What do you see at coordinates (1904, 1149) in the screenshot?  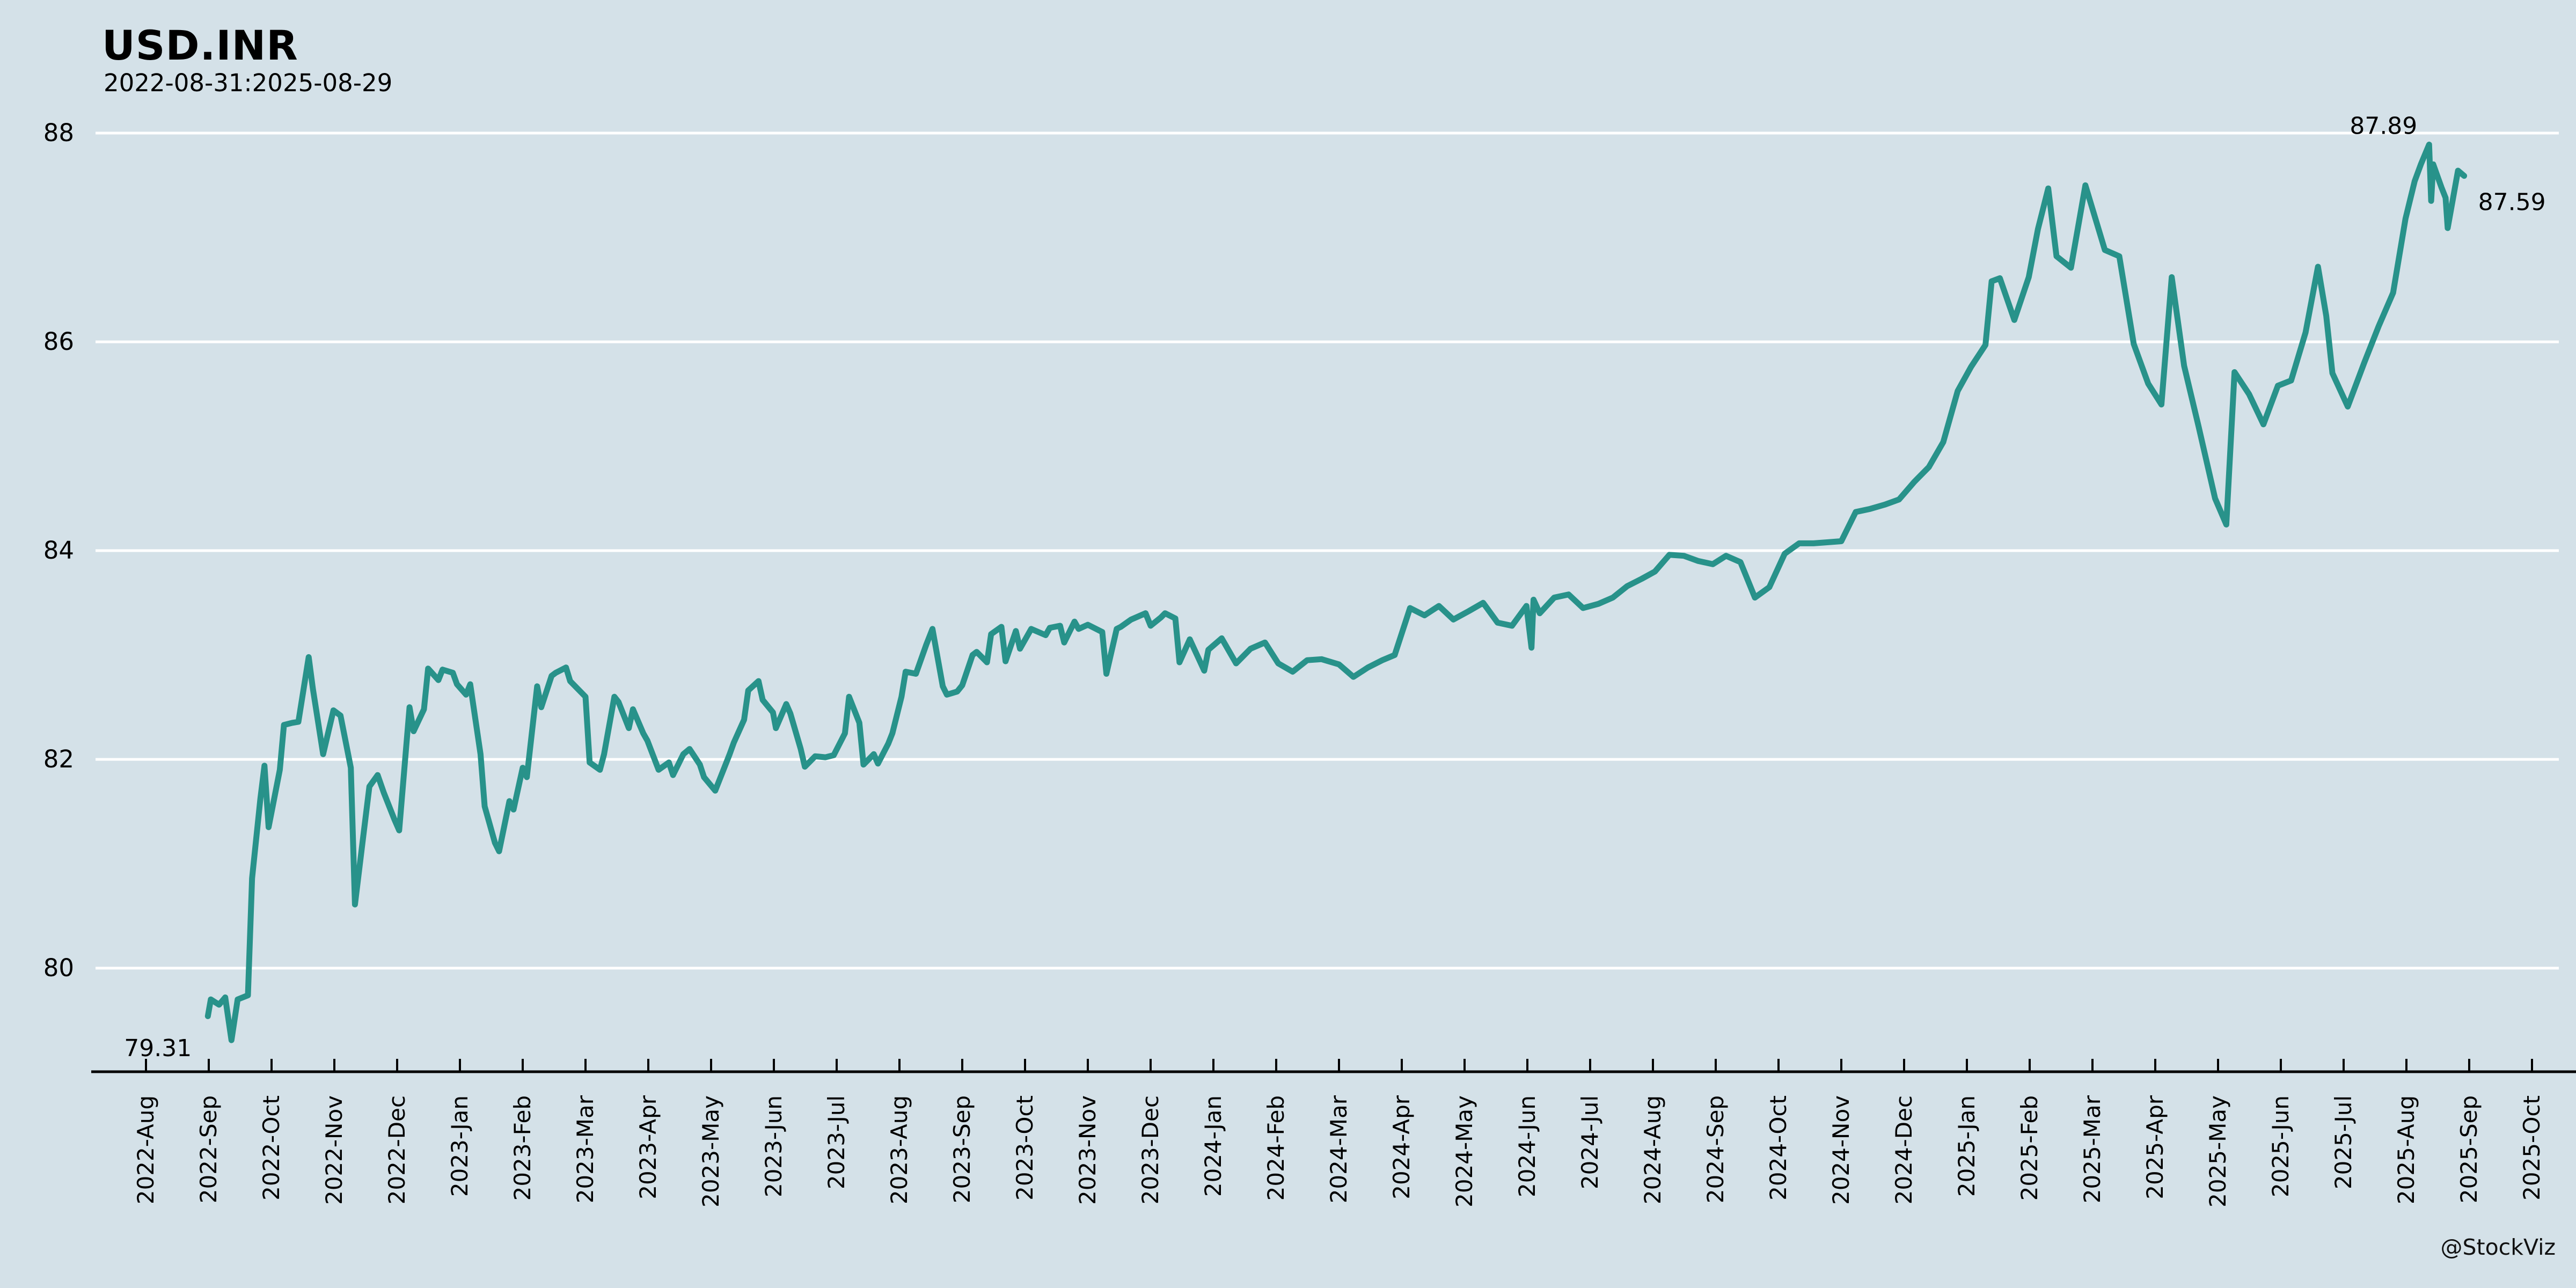 I see `x-tick-label-2024-Dec: 2024-Dec` at bounding box center [1904, 1149].